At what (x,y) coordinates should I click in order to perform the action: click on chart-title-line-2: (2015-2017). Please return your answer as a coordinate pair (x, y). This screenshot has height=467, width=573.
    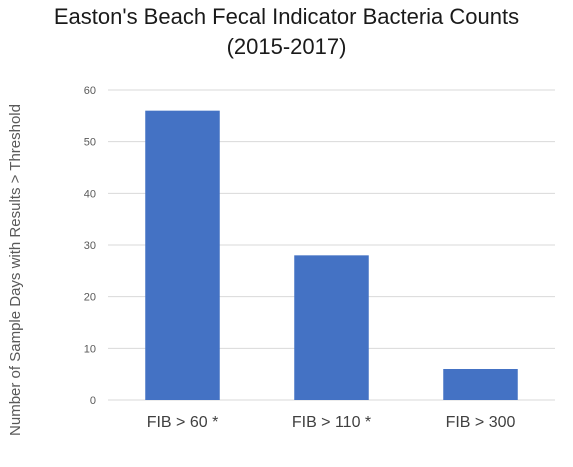
    Looking at the image, I should click on (286, 46).